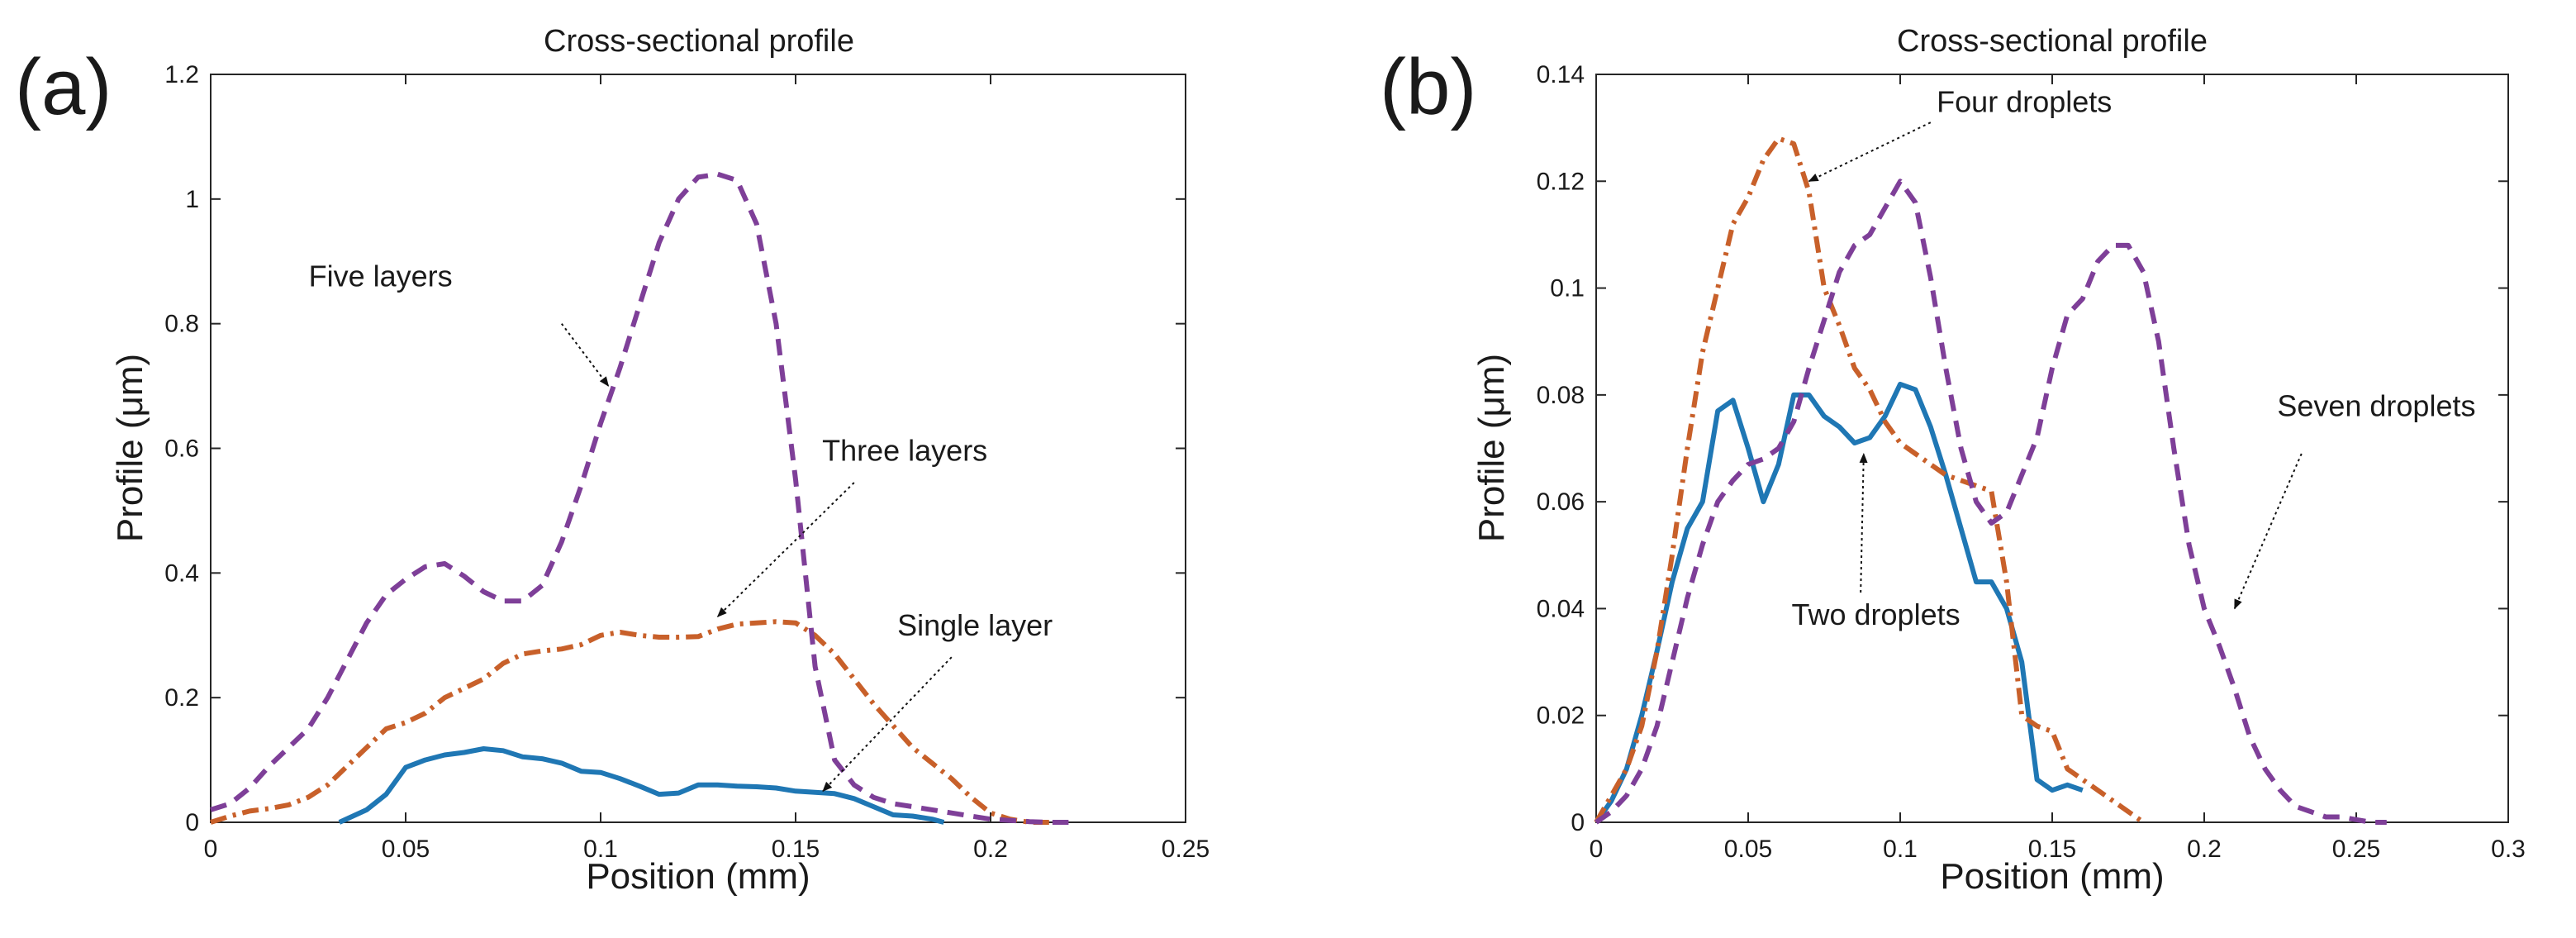  I want to click on panel-b-label: (b), so click(1428, 87).